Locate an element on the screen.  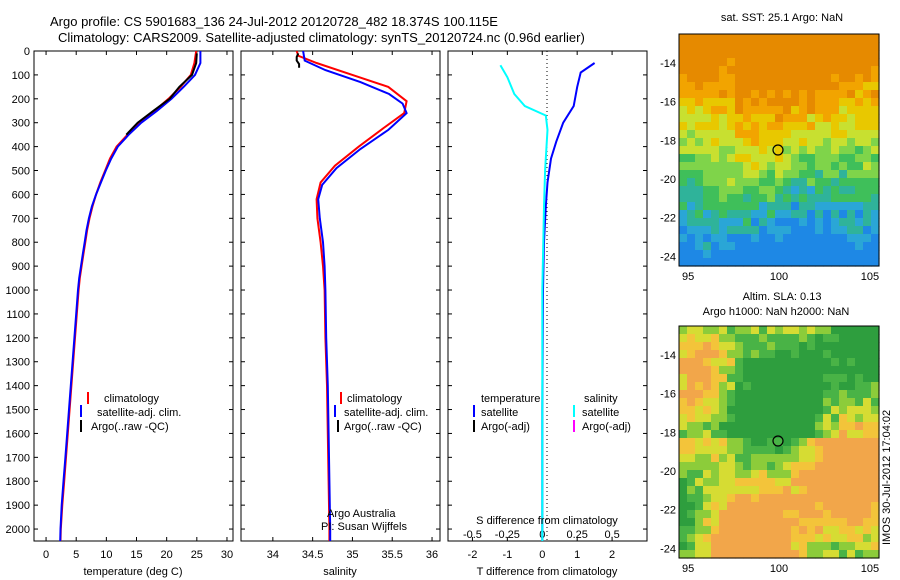
x-tick-label: 35 is located at coordinates (352, 555).